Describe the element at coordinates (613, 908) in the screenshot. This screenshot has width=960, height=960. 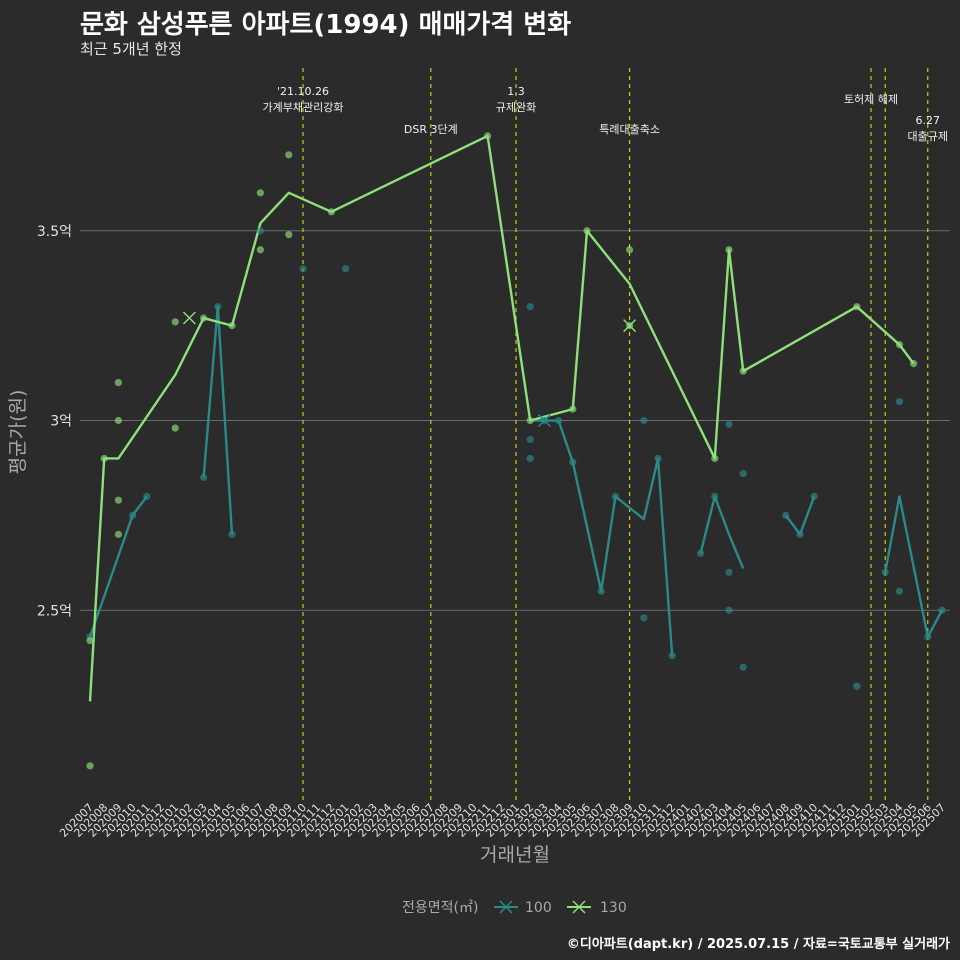
I see `legend-label-130: 130` at that location.